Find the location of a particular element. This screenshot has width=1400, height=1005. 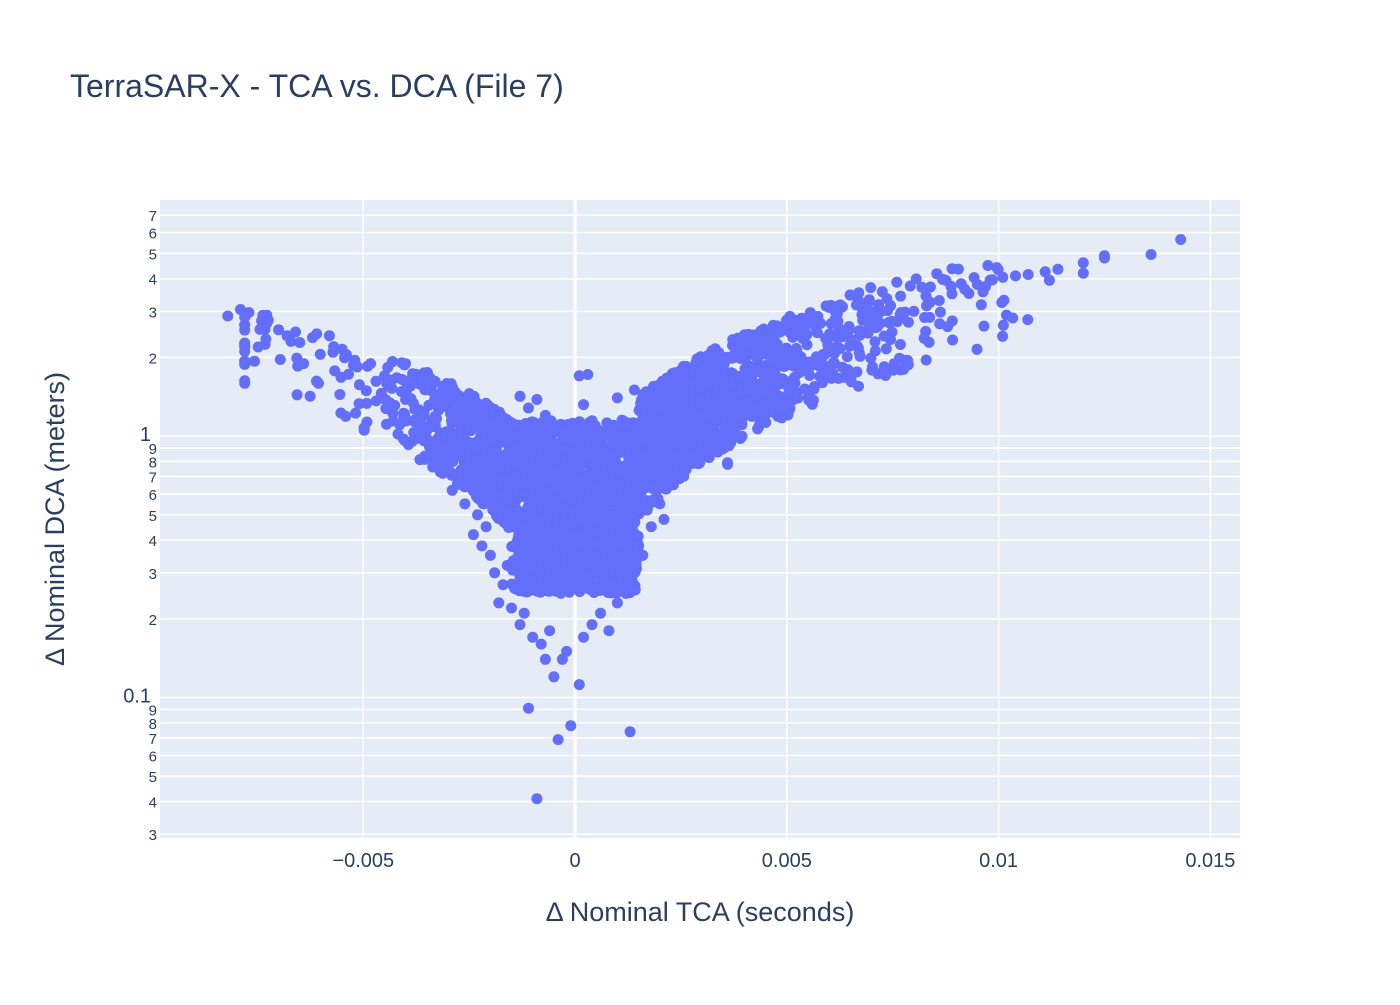

y-minor-tick-label: 5 is located at coordinates (153, 254).